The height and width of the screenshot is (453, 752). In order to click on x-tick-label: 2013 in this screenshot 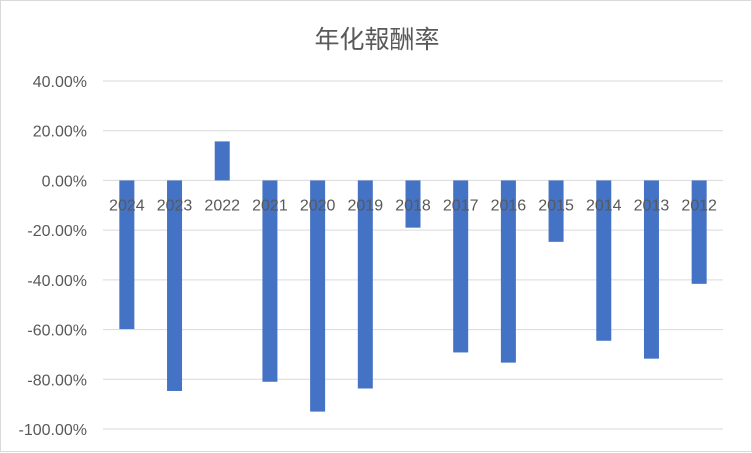, I will do `click(652, 205)`.